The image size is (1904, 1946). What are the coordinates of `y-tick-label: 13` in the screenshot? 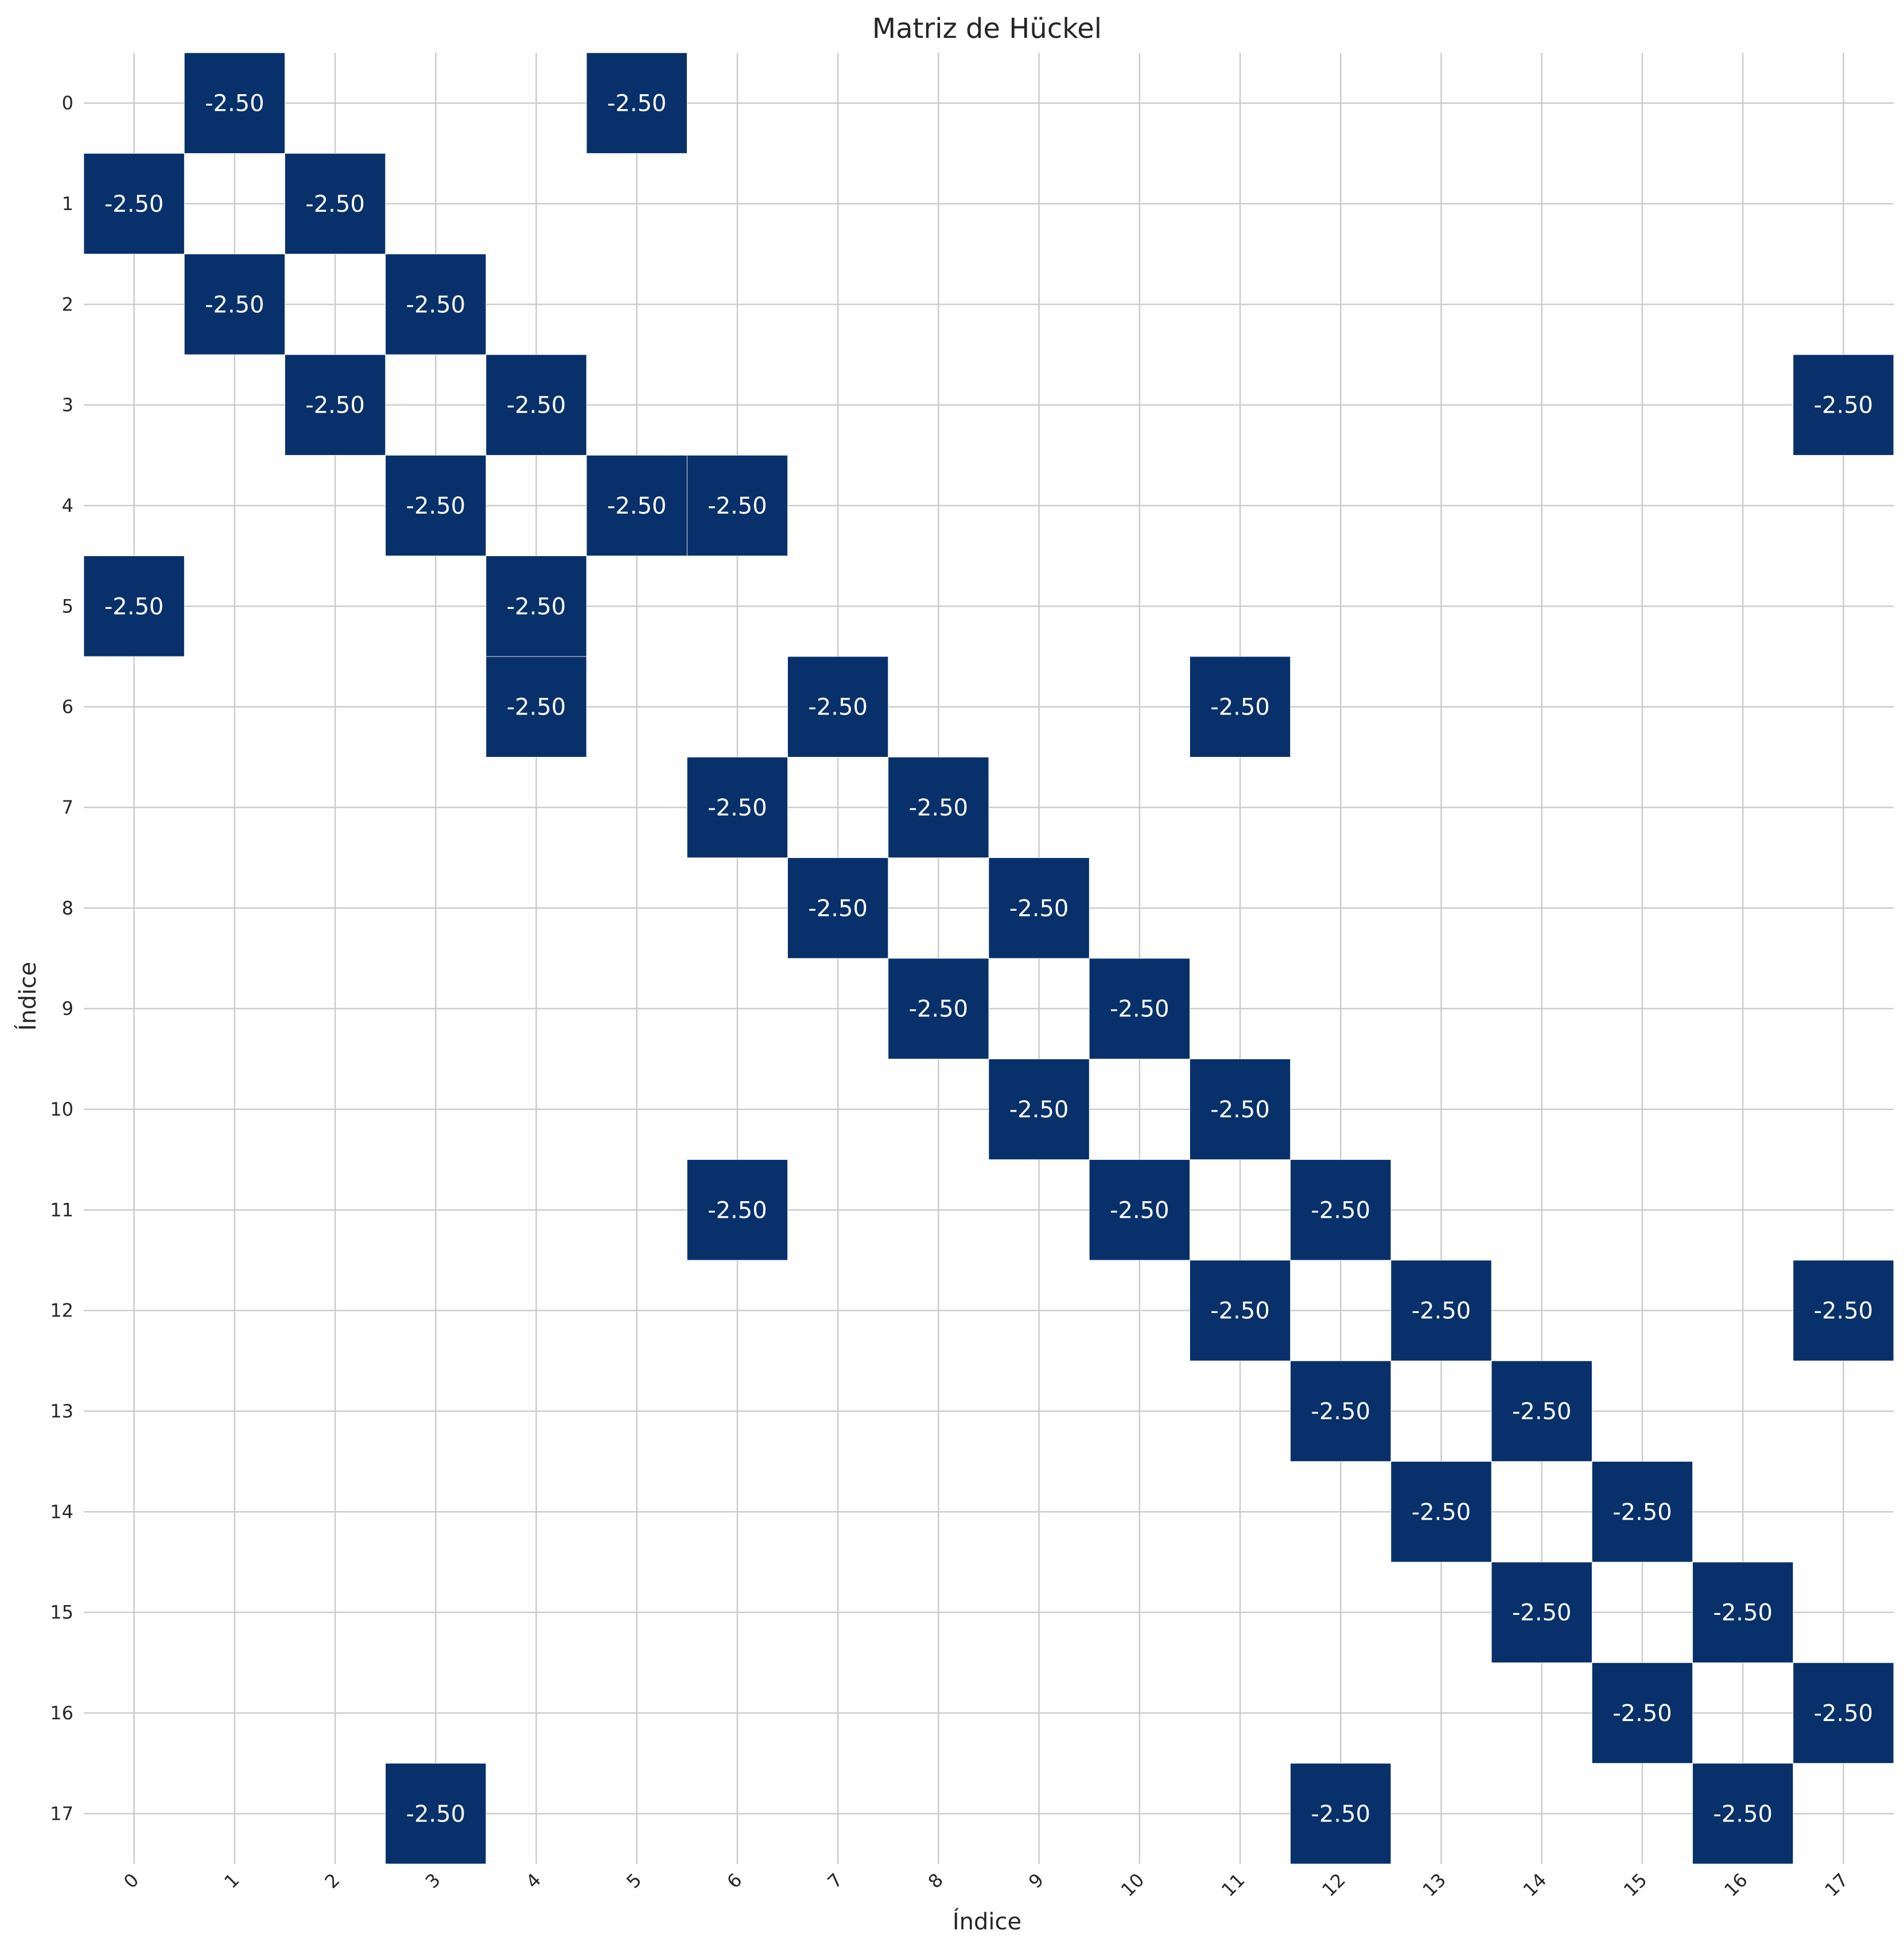 It's located at (61, 1411).